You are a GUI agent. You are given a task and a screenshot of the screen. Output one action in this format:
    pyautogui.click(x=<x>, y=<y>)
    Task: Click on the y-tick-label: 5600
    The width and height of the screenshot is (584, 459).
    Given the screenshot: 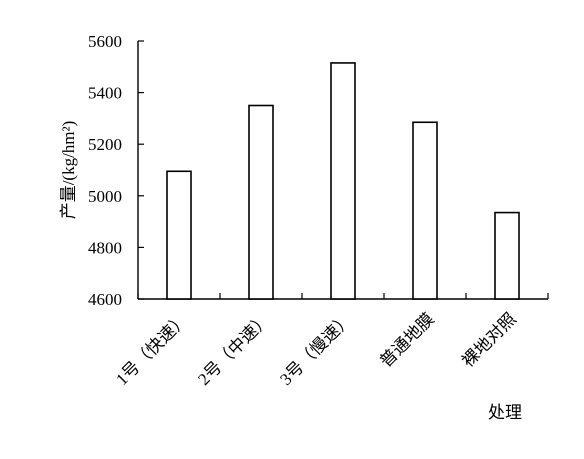 What is the action you would take?
    pyautogui.click(x=105, y=41)
    